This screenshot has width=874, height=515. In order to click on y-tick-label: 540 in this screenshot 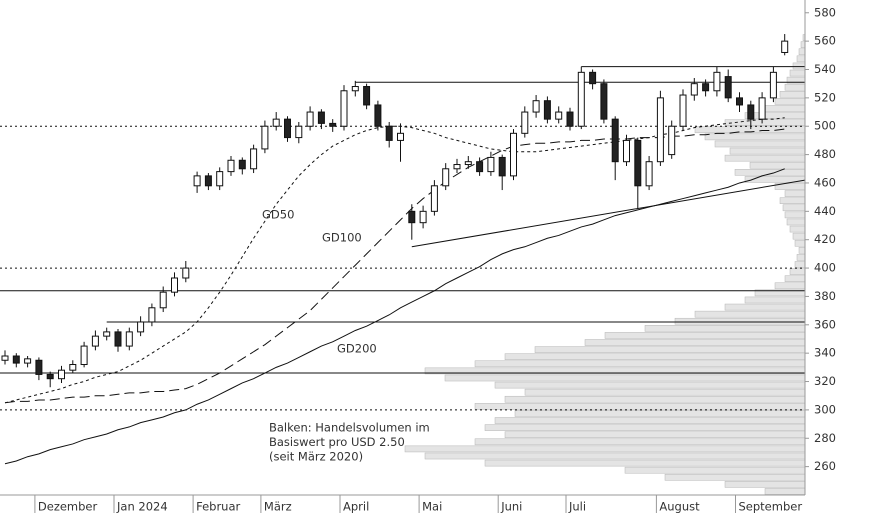, I will do `click(825, 69)`.